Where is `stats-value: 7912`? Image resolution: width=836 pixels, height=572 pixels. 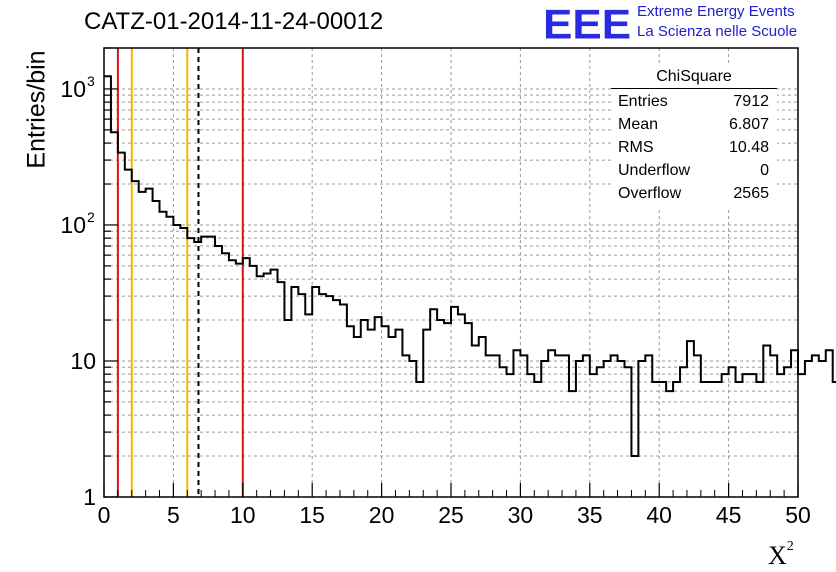 stats-value: 7912 is located at coordinates (751, 101).